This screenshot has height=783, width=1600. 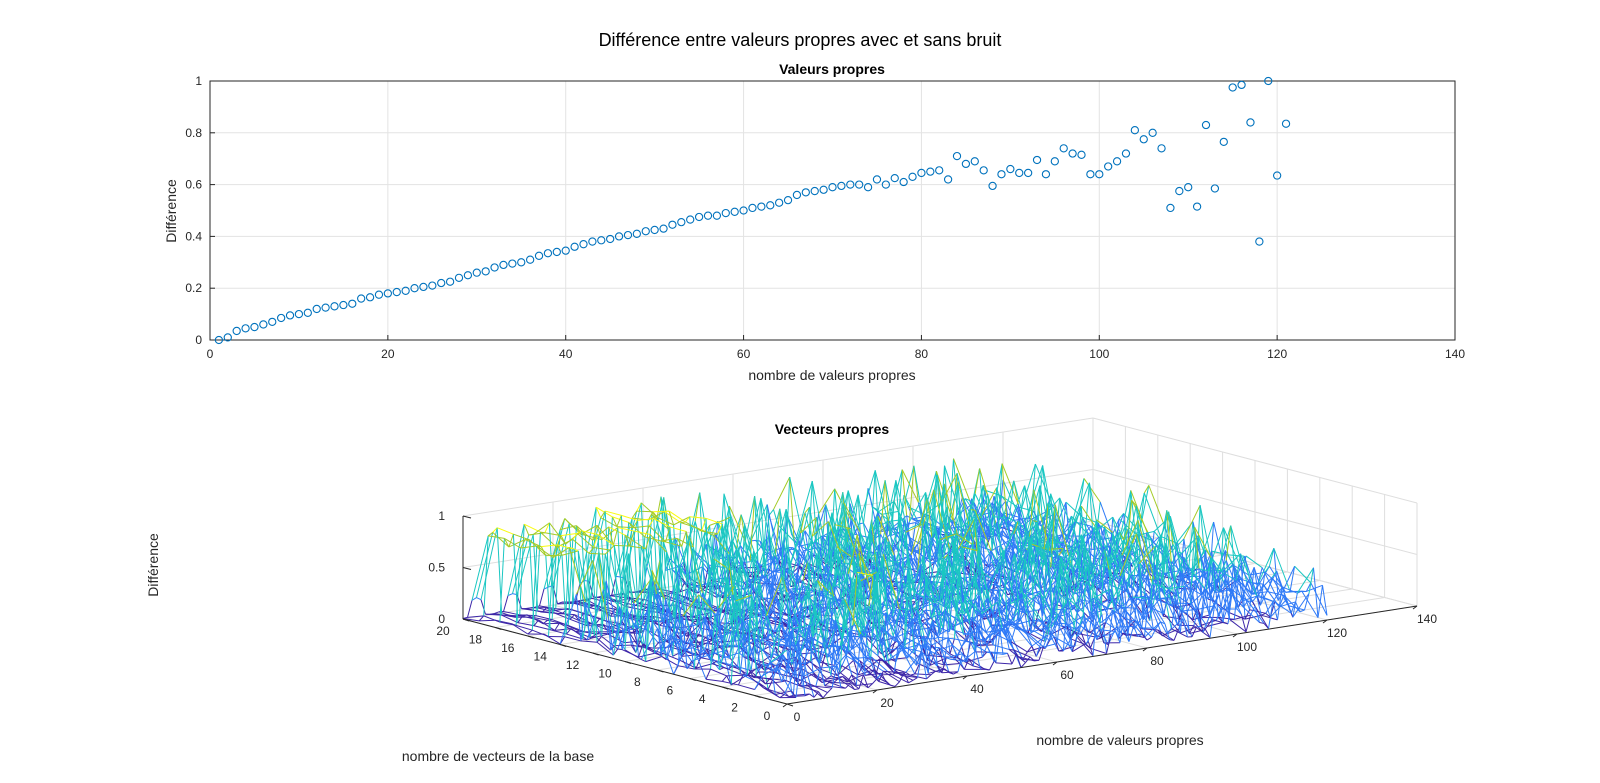 I want to click on scatter-x-tick-label: 40, so click(x=566, y=354).